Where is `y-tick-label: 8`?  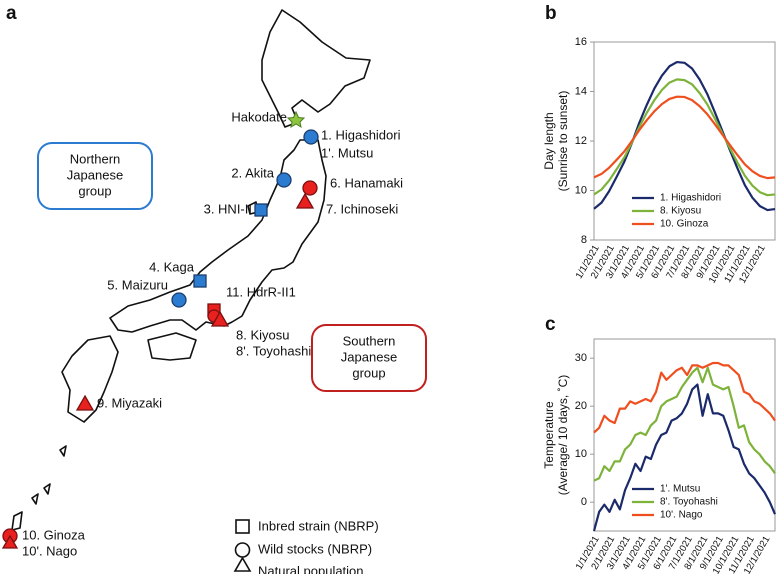
y-tick-label: 8 is located at coordinates (584, 240).